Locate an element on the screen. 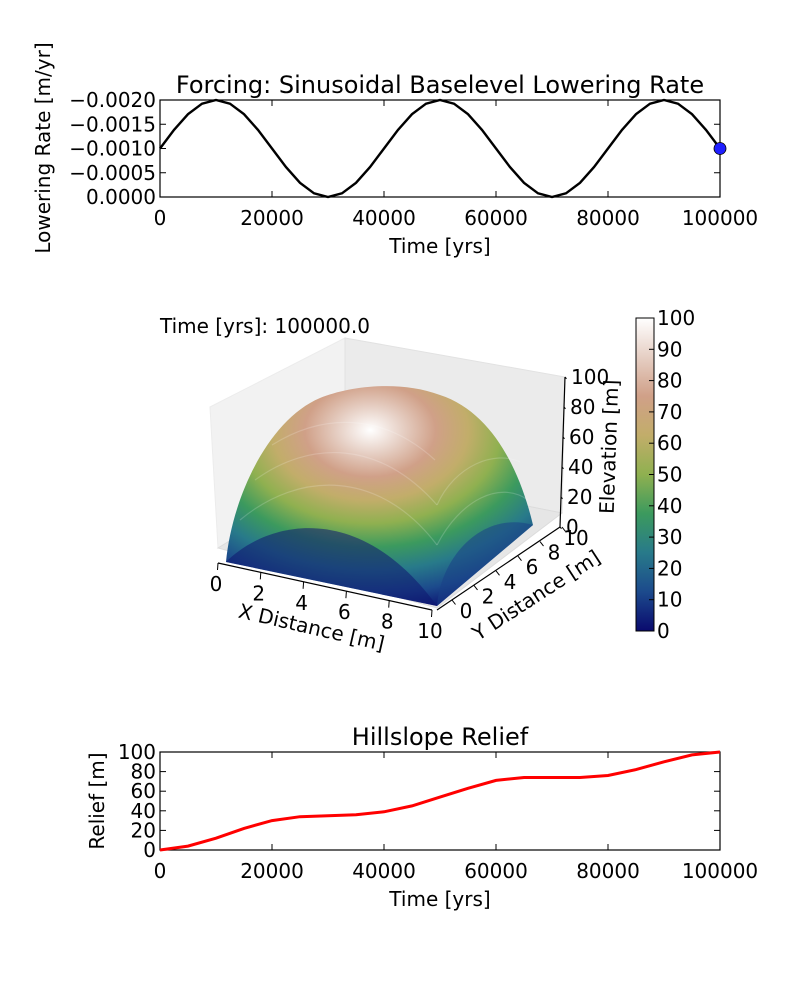  colorbar-ticks: 0 10 20 30 40 50 60 70 80 90 100 is located at coordinates (672, 474).